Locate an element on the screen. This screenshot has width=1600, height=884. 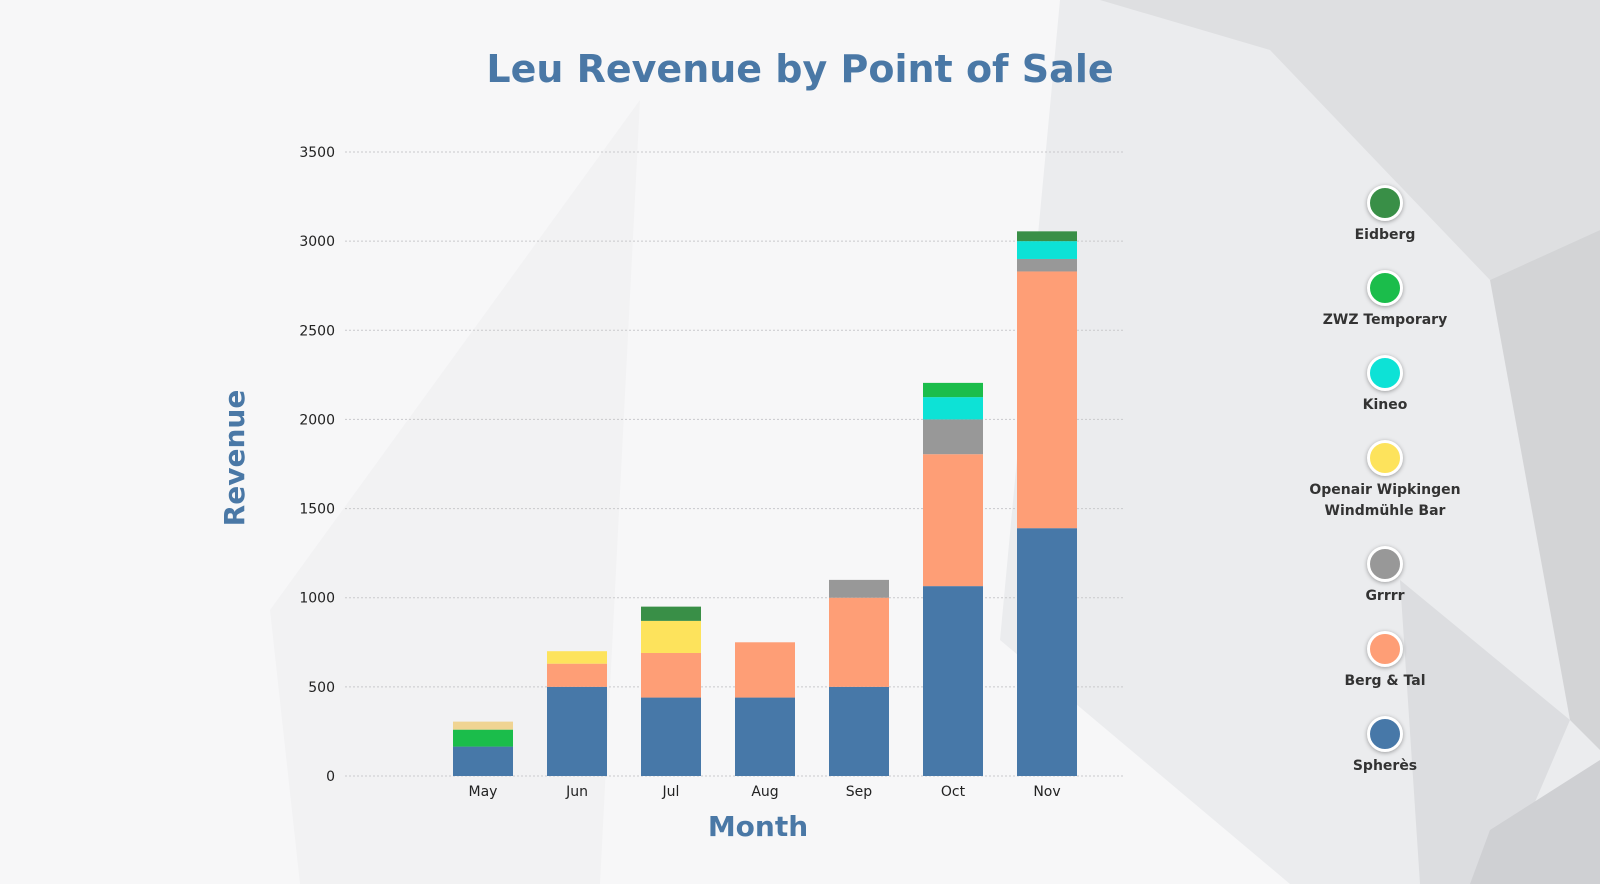
legend-item: Kineo is located at coordinates (1385, 385).